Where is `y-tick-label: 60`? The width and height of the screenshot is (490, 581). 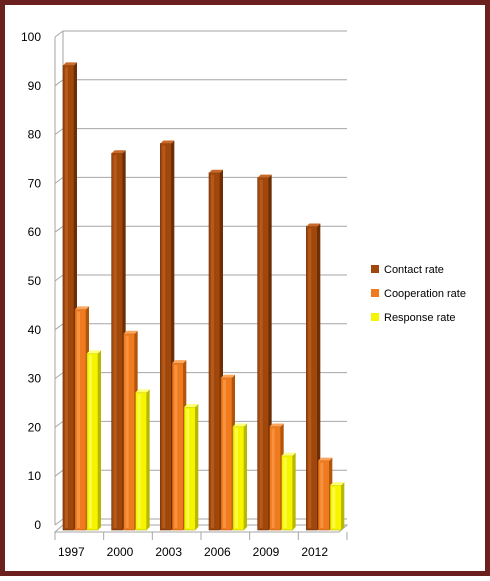 y-tick-label: 60 is located at coordinates (35, 232).